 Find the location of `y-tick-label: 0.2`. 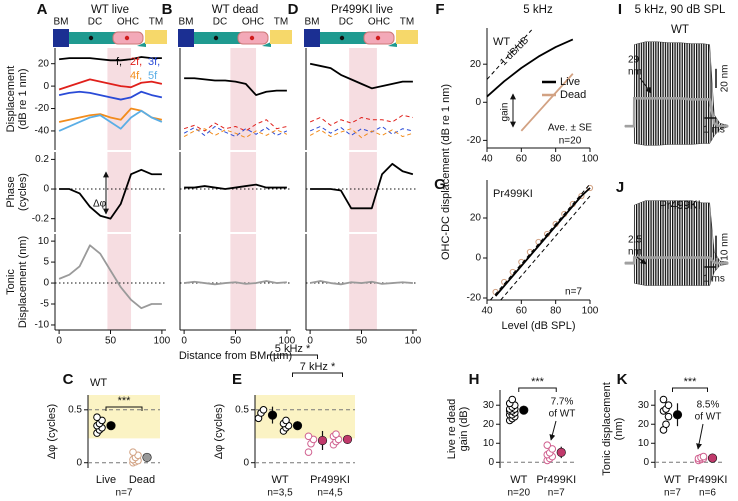

y-tick-label: 0.2 is located at coordinates (42, 159).